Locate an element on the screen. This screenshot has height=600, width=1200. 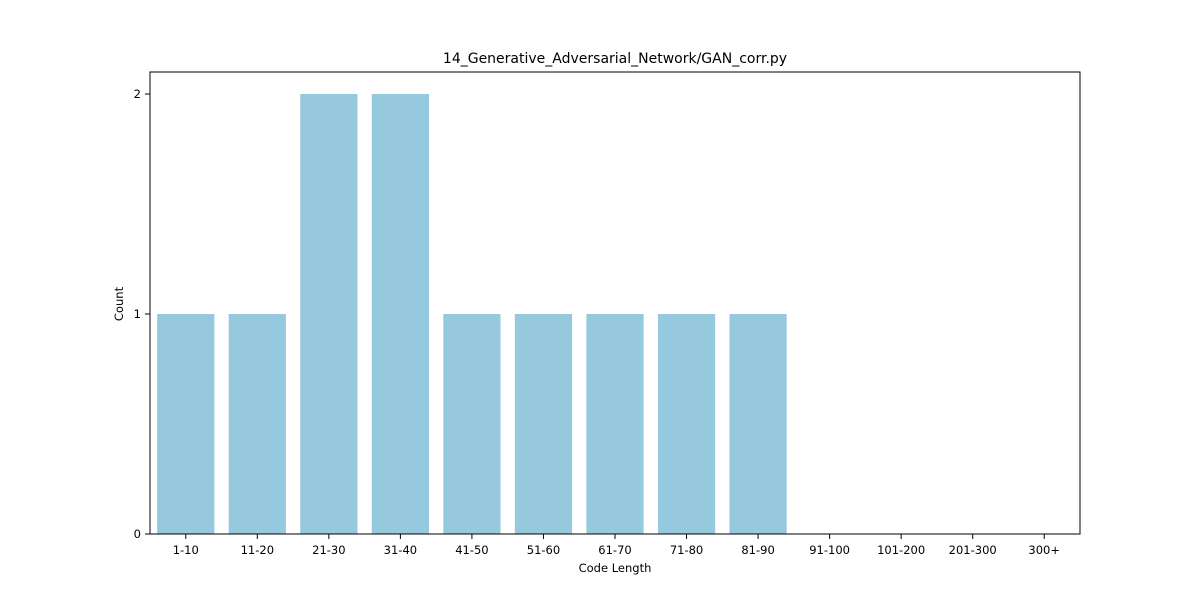
x-tick-label: 201-300 is located at coordinates (973, 550).